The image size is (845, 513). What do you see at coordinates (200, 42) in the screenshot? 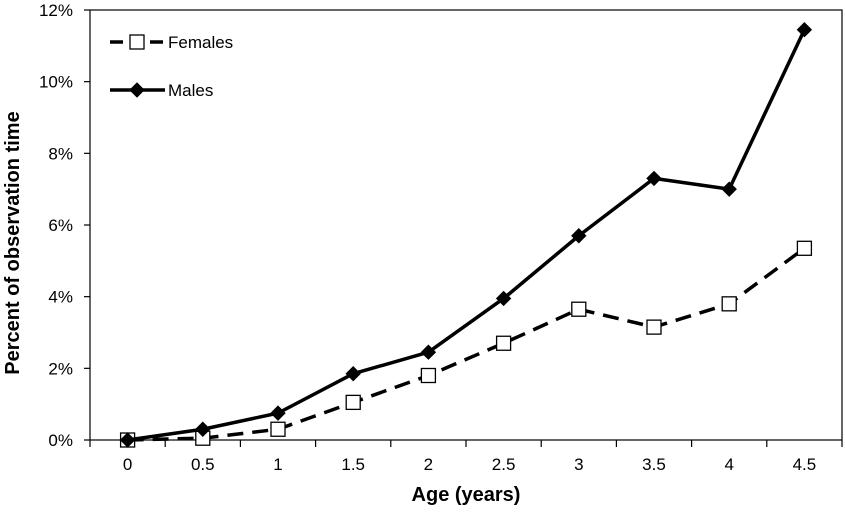
I see `legend-label-females: Females` at bounding box center [200, 42].